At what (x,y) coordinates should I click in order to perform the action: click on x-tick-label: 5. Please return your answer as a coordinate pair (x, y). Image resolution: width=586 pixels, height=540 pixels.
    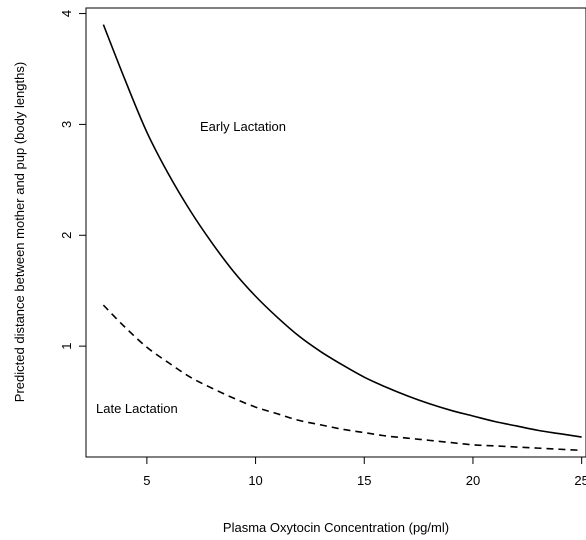
    Looking at the image, I should click on (146, 480).